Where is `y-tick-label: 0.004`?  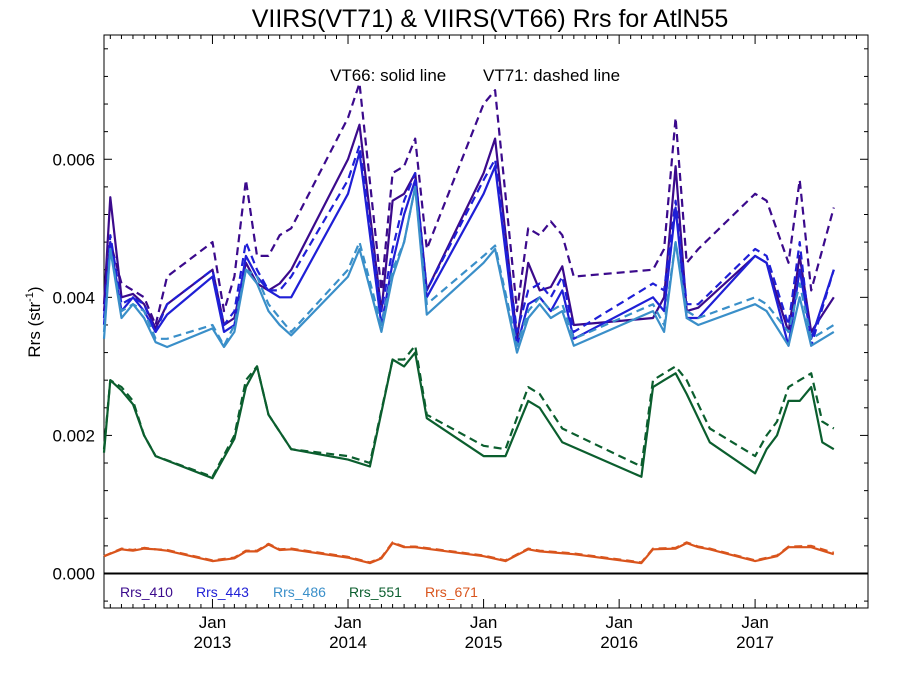 y-tick-label: 0.004 is located at coordinates (73, 297).